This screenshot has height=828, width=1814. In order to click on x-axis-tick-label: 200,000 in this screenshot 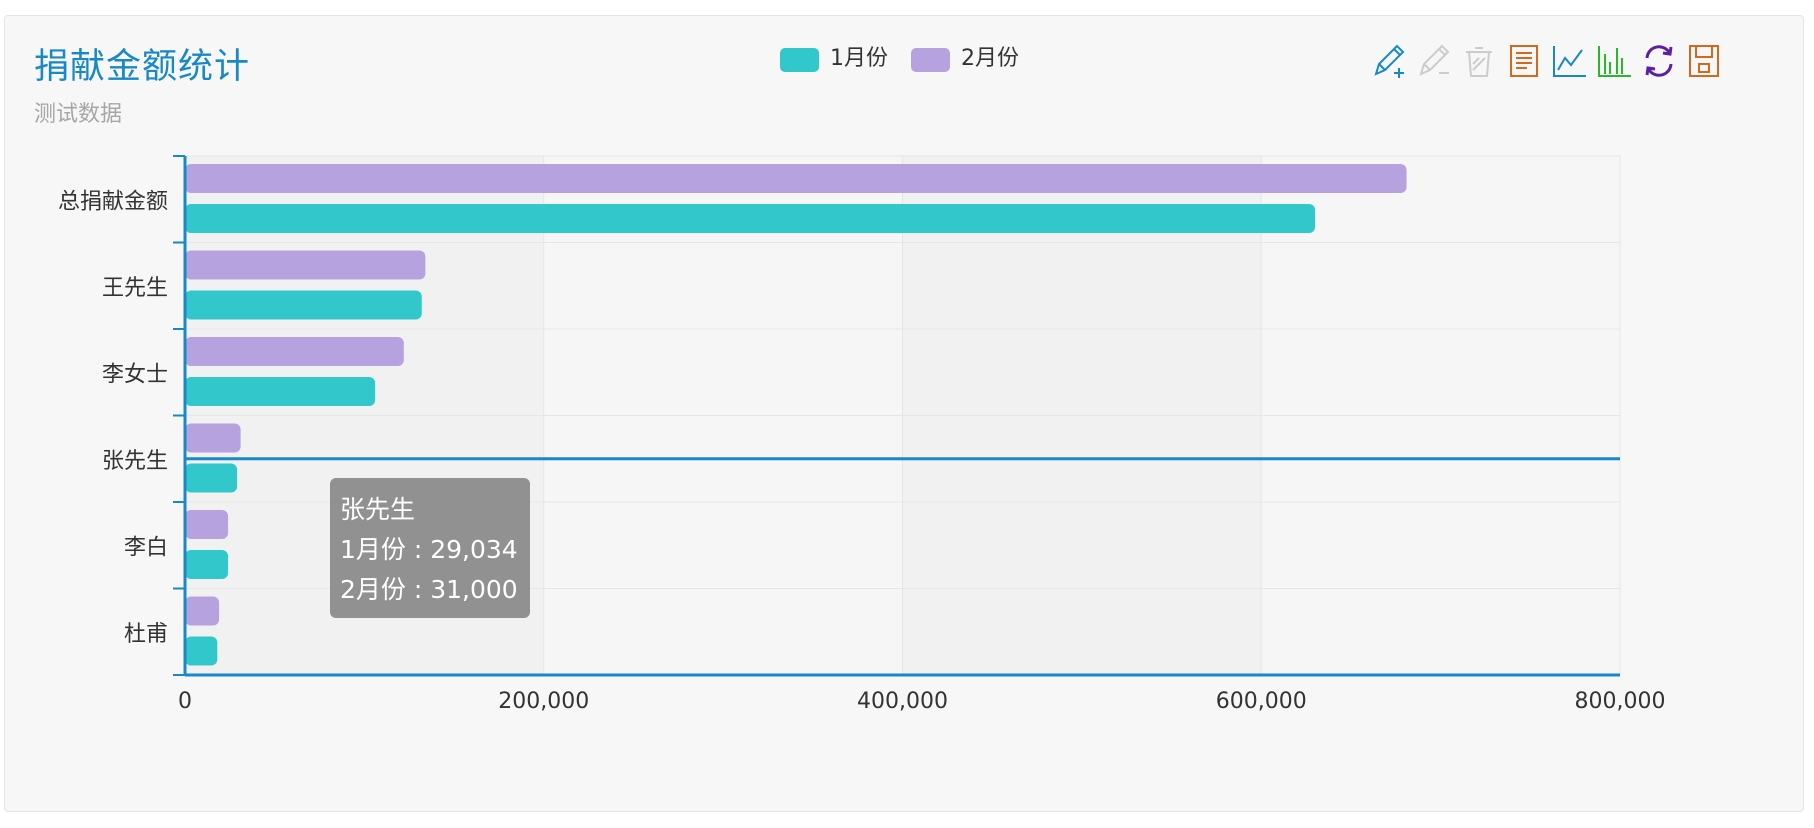, I will do `click(543, 701)`.